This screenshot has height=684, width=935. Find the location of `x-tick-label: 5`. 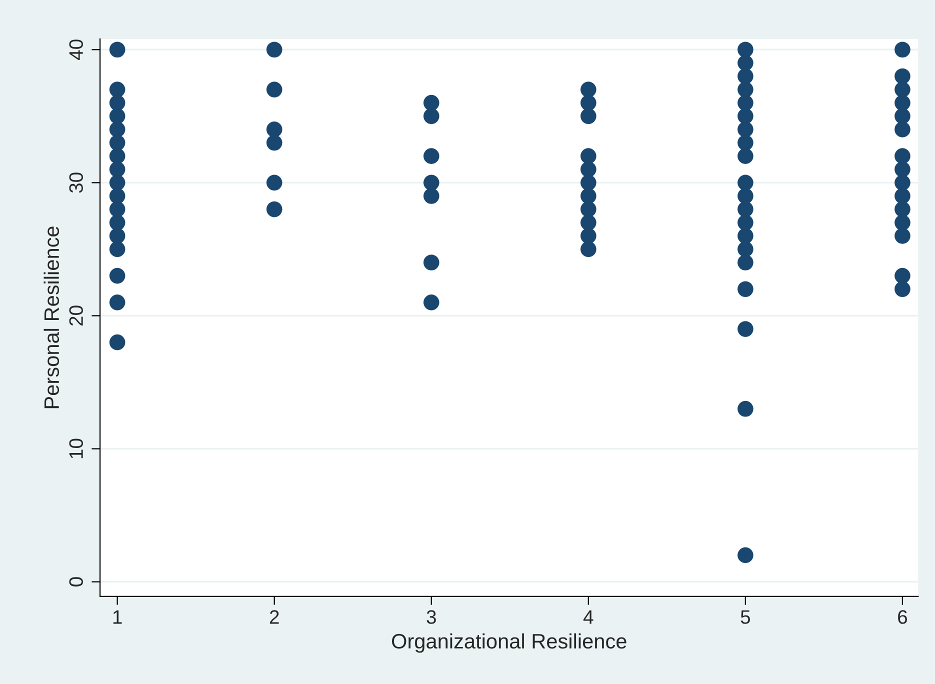

x-tick-label: 5 is located at coordinates (745, 617).